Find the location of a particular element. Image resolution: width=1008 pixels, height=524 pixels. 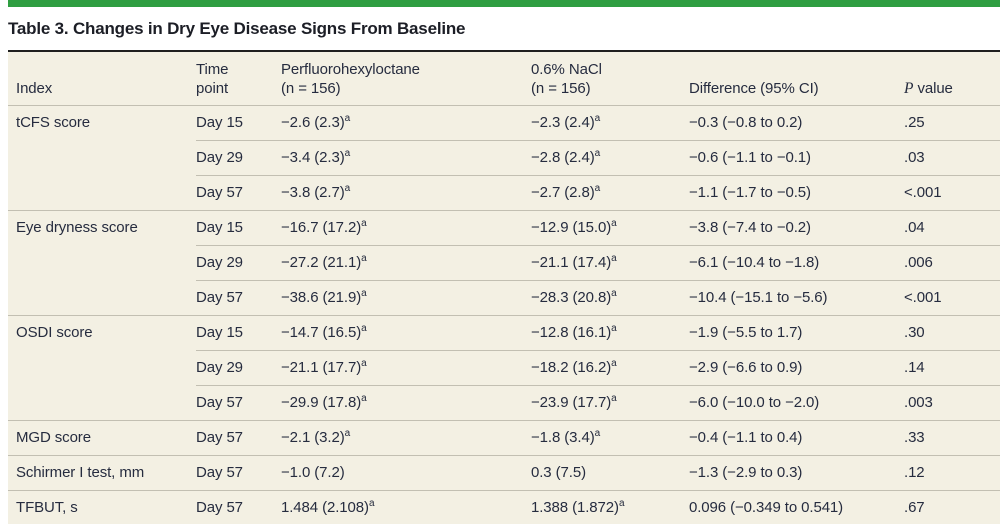

cell-nacl: −28.3 (20.8)a is located at coordinates (610, 298).